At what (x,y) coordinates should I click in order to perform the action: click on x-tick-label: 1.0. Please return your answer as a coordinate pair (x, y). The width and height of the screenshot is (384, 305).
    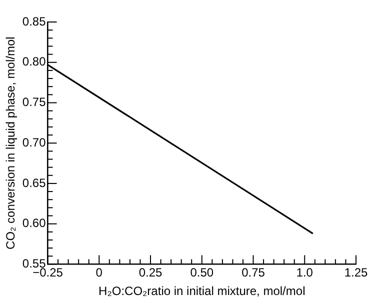
    Looking at the image, I should click on (305, 273).